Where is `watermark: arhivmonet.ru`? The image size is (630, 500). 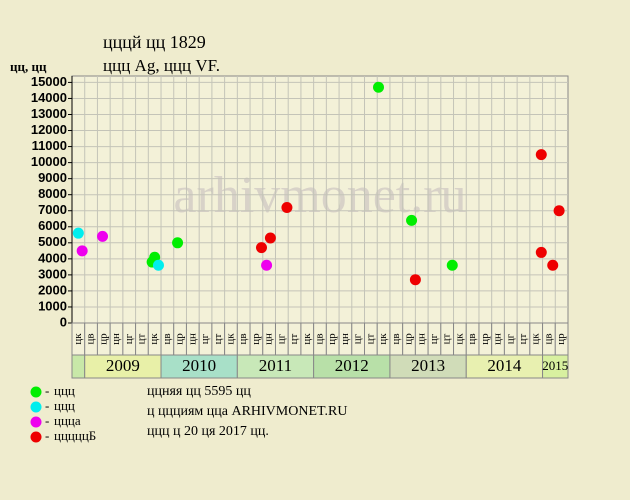 watermark: arhivmonet.ru is located at coordinates (319, 195).